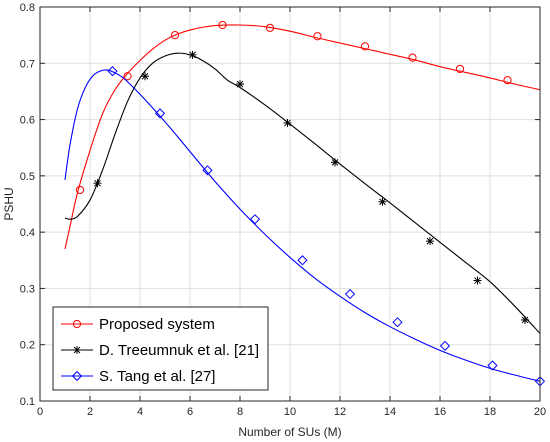  Describe the element at coordinates (27, 8) in the screenshot. I see `y-tick-label: 0.8` at that location.